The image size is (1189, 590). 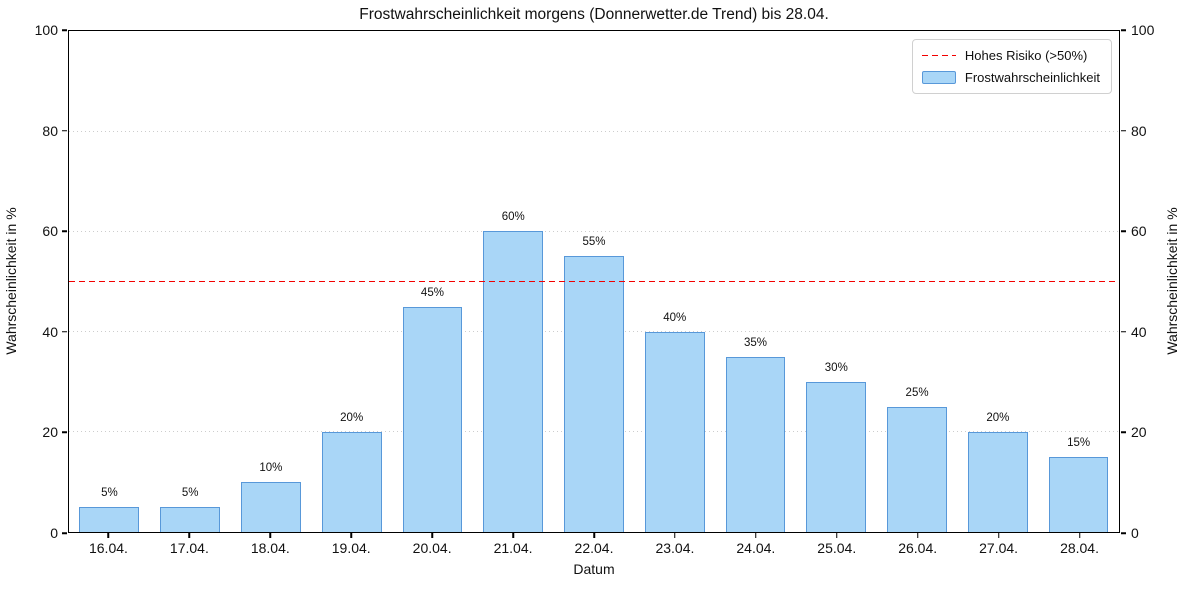 I want to click on bar-slot: 30%, so click(x=836, y=281).